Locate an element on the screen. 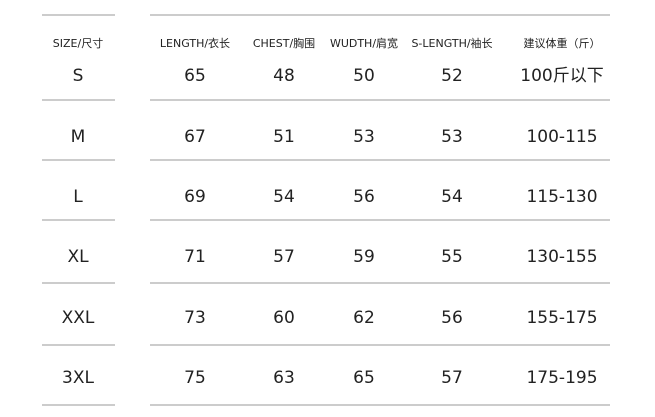 This screenshot has width=655, height=417. cell-value: 48 is located at coordinates (284, 76).